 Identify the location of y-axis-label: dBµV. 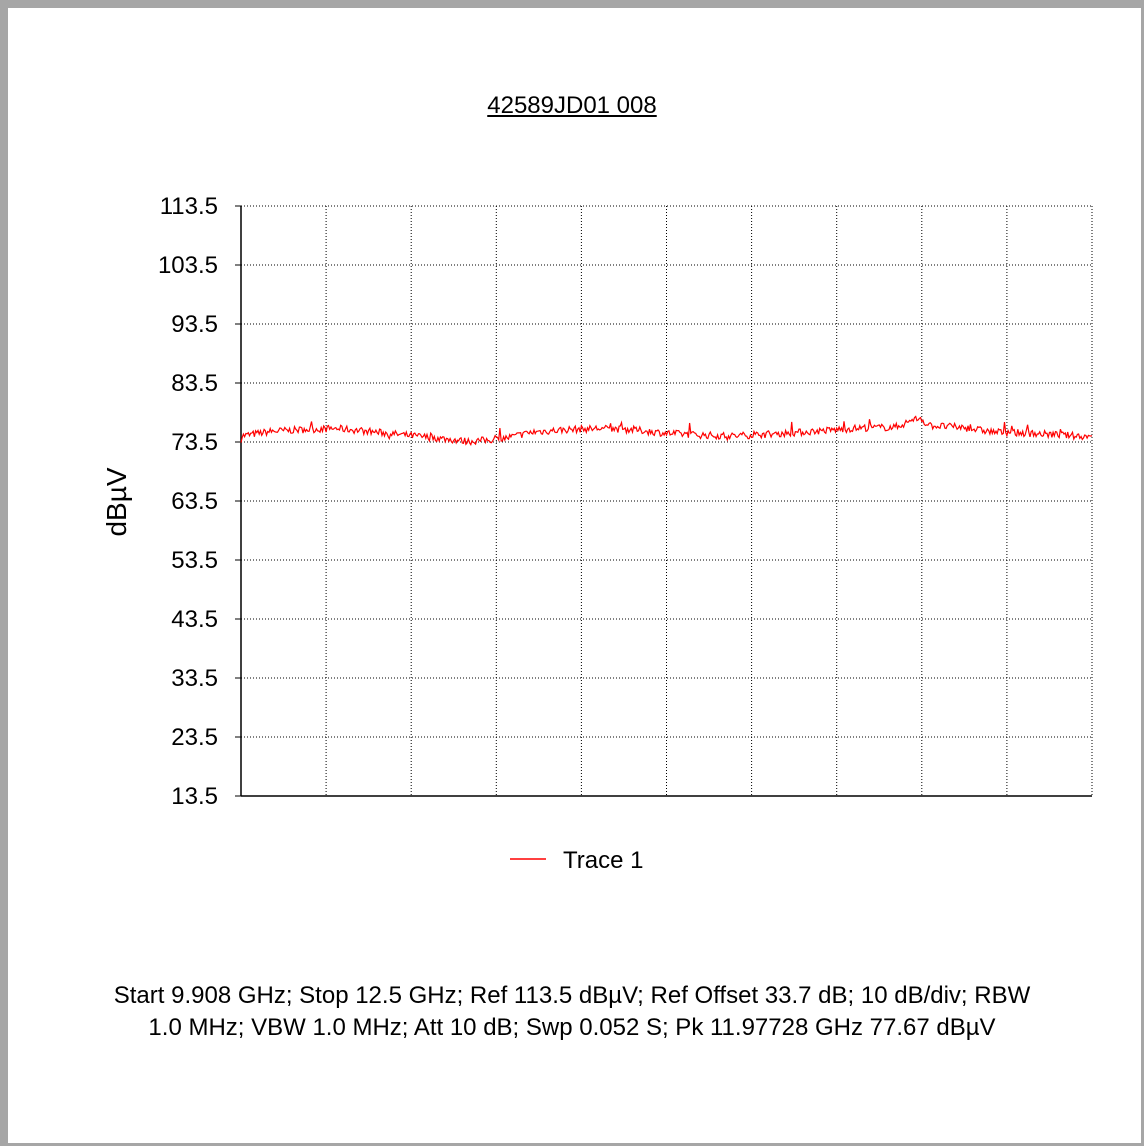
(116, 501).